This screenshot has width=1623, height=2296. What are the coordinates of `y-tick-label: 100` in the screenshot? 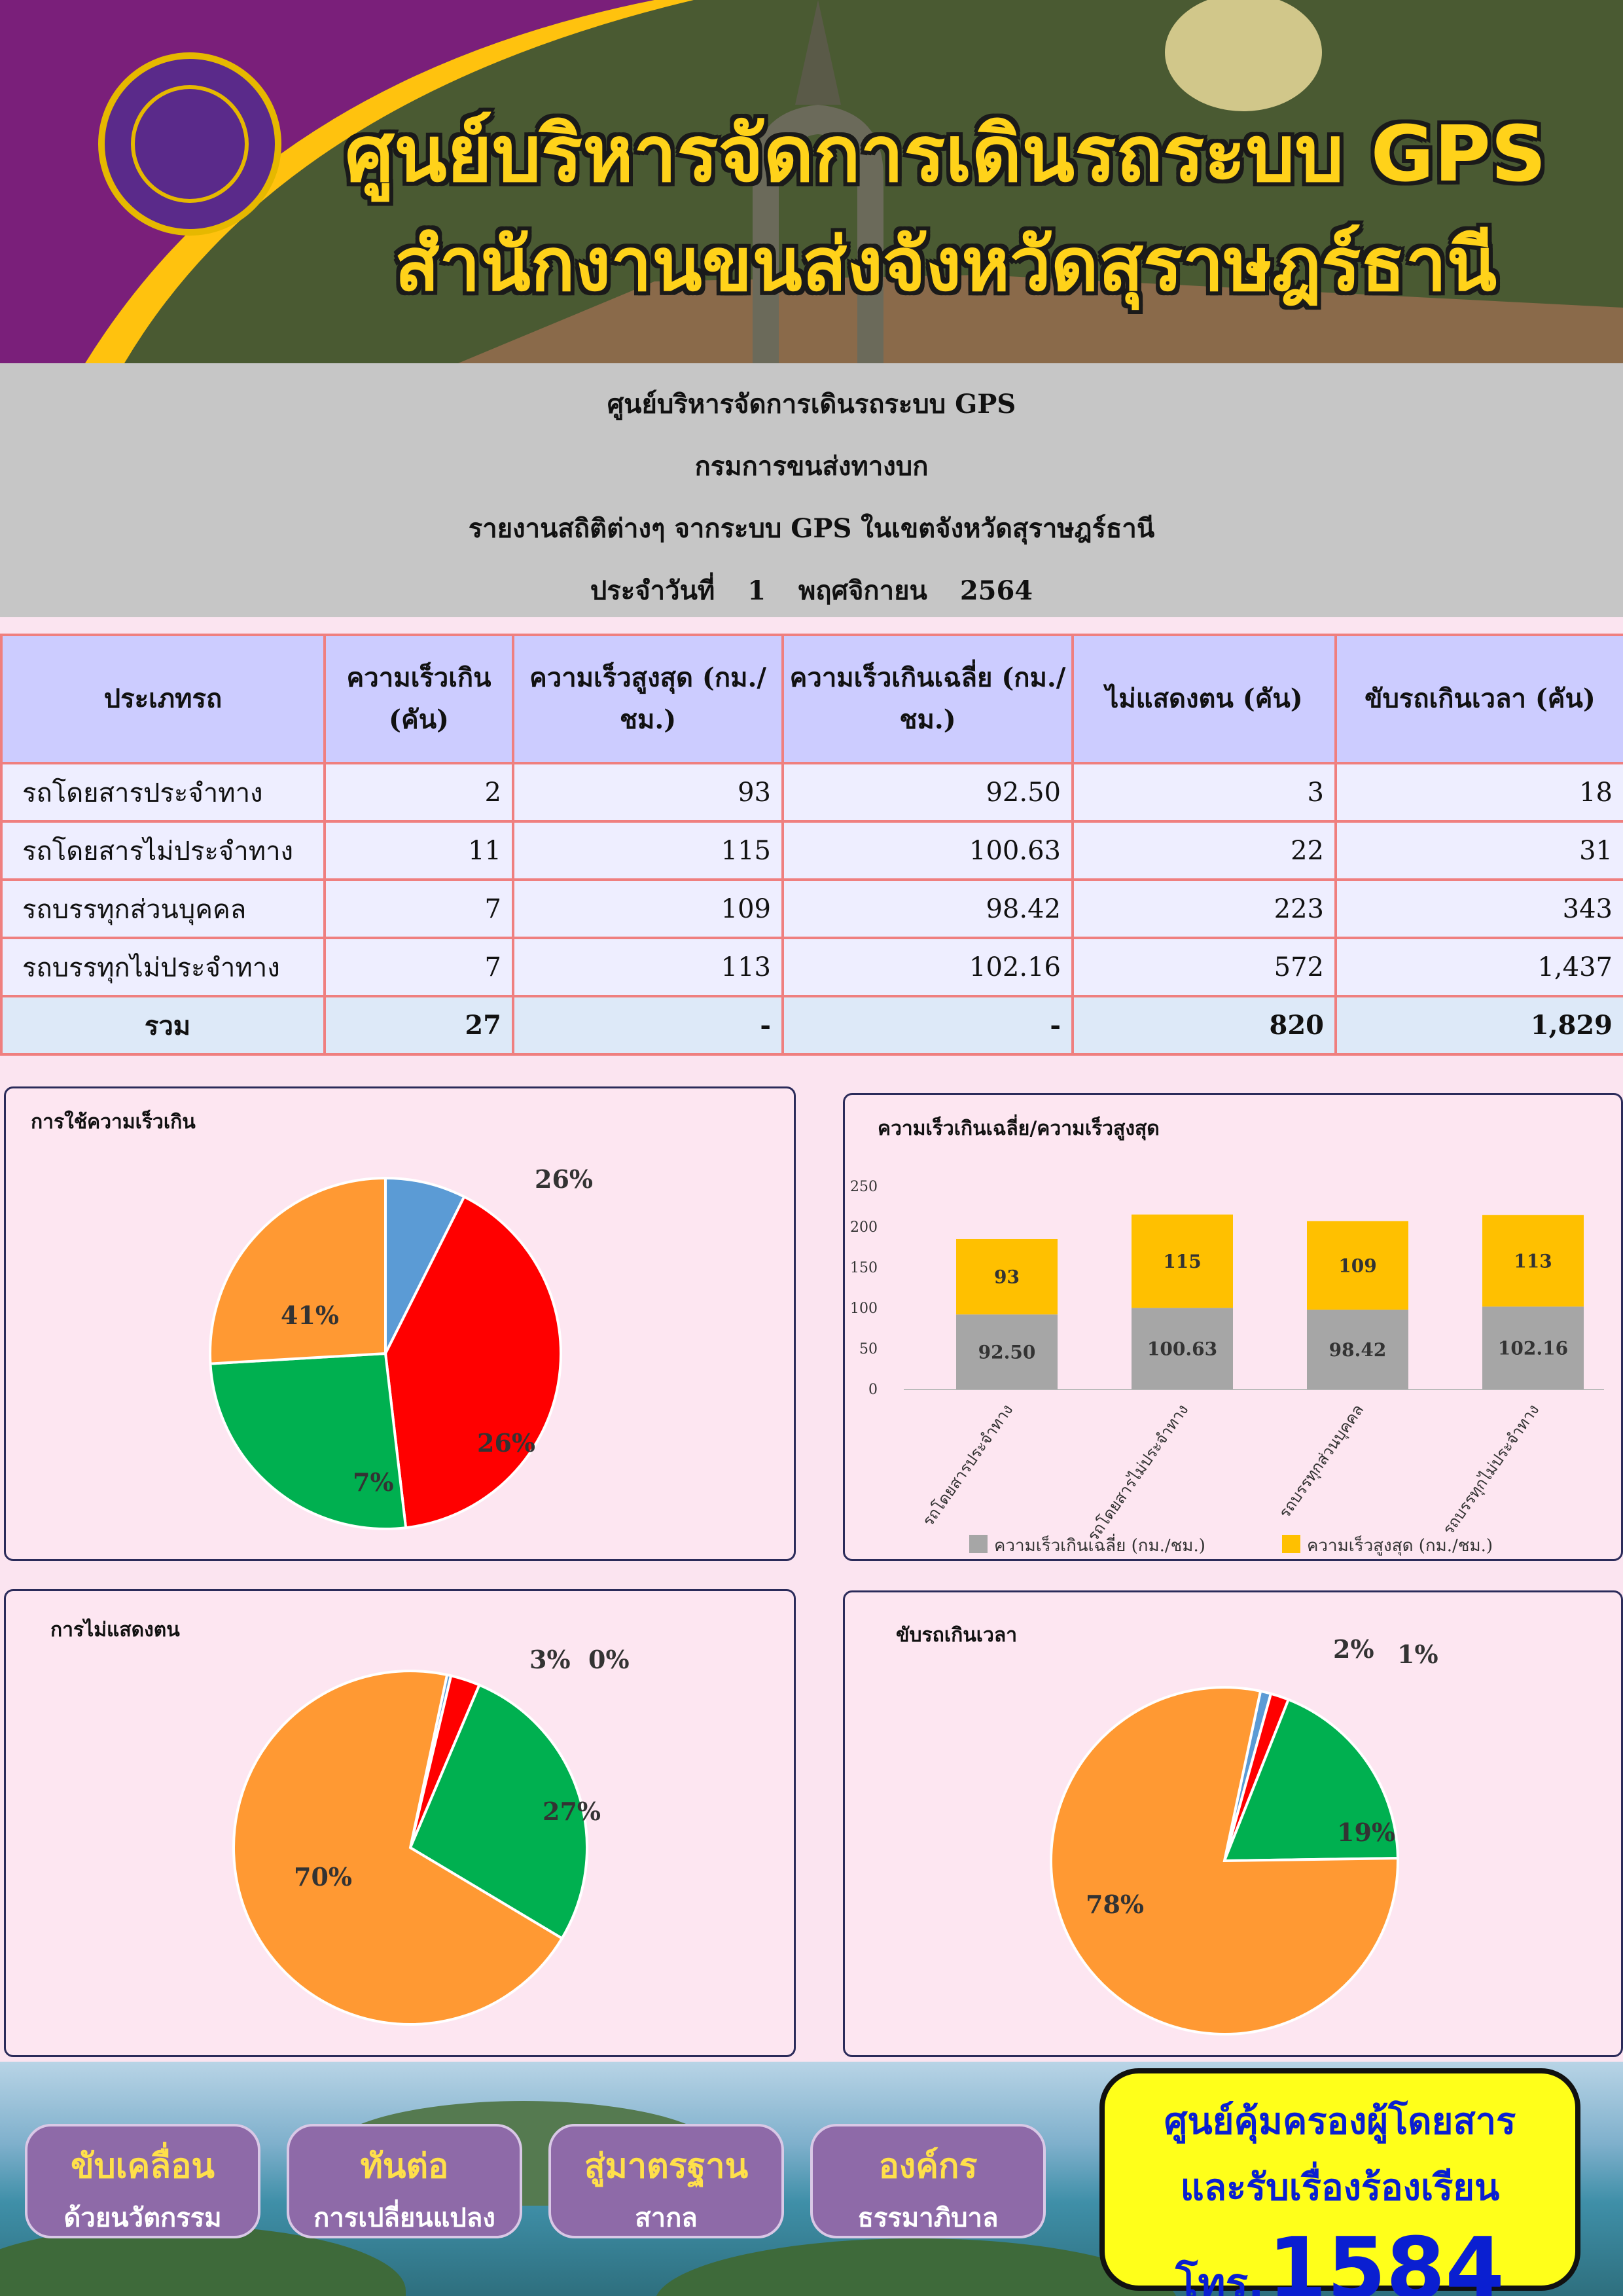 It's located at (864, 1308).